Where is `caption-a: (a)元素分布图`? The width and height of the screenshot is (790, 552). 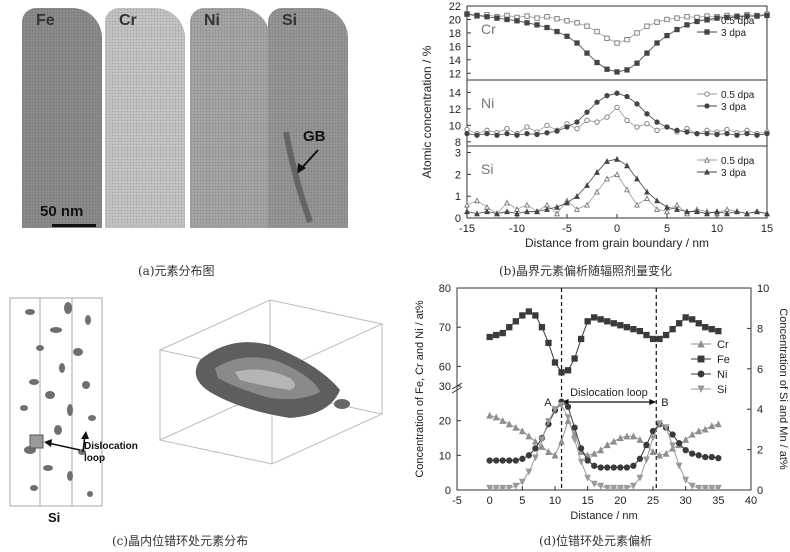
caption-a: (a)元素分布图 is located at coordinates (176, 271).